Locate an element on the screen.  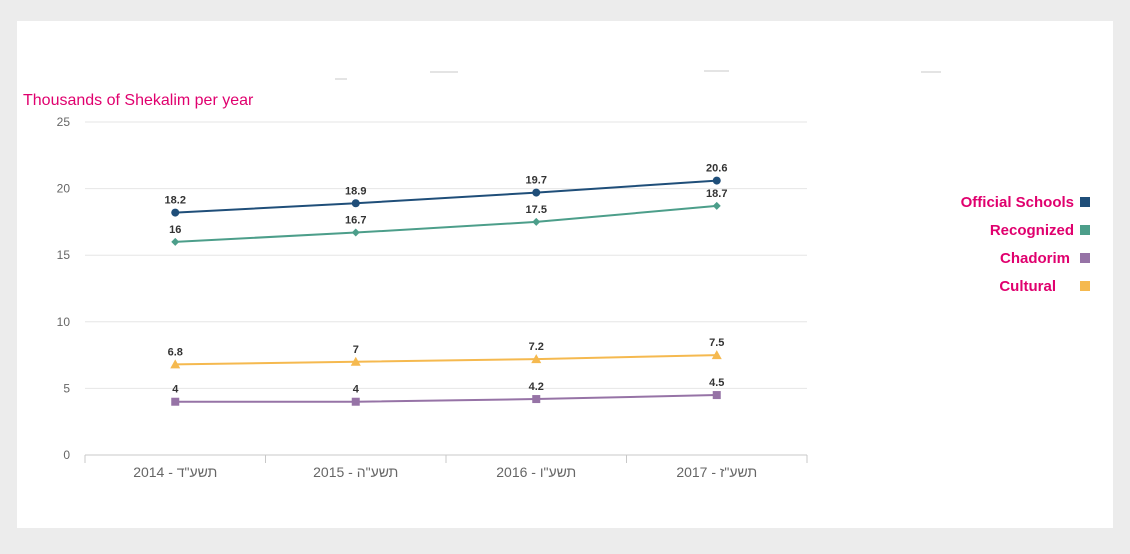
data-label: 17.5 is located at coordinates (536, 210).